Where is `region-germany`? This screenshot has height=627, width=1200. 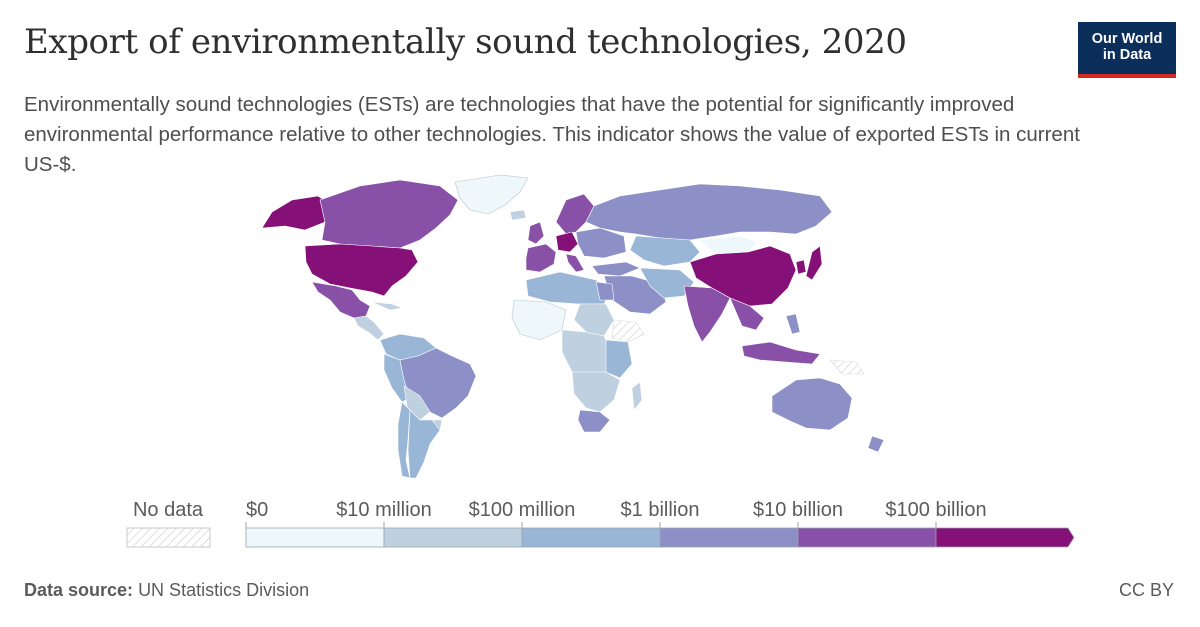
region-germany is located at coordinates (567, 242).